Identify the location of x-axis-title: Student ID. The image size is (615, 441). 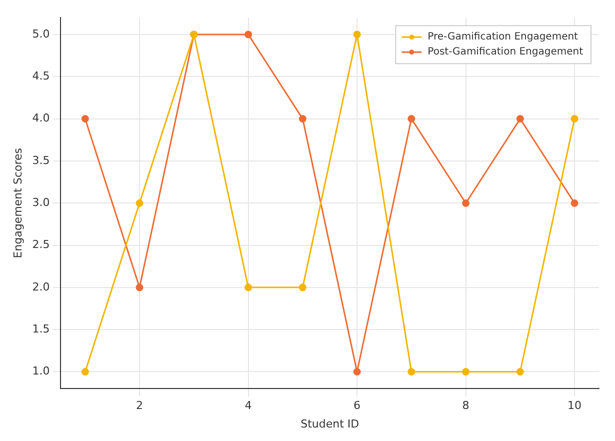
(330, 423).